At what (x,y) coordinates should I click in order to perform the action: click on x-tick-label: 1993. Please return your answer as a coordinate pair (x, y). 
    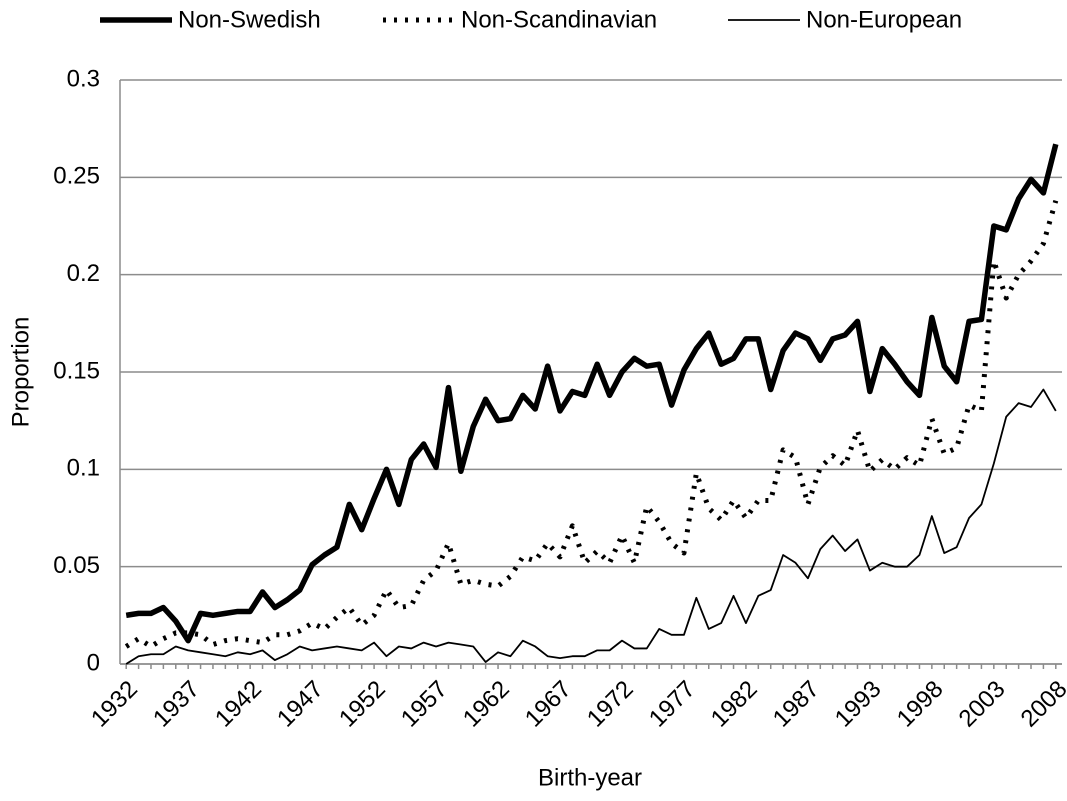
    Looking at the image, I should click on (858, 704).